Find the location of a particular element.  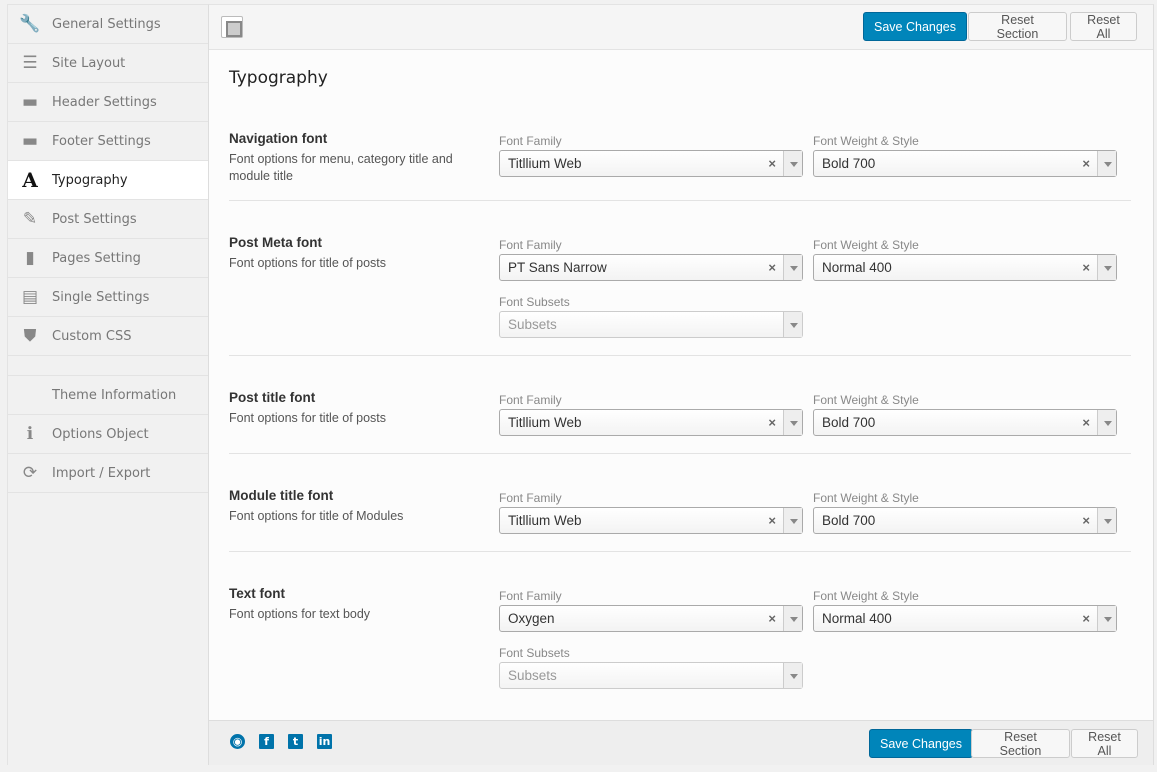

sidebar-item-post-settings: ✎ Post Settings is located at coordinates (108, 219).